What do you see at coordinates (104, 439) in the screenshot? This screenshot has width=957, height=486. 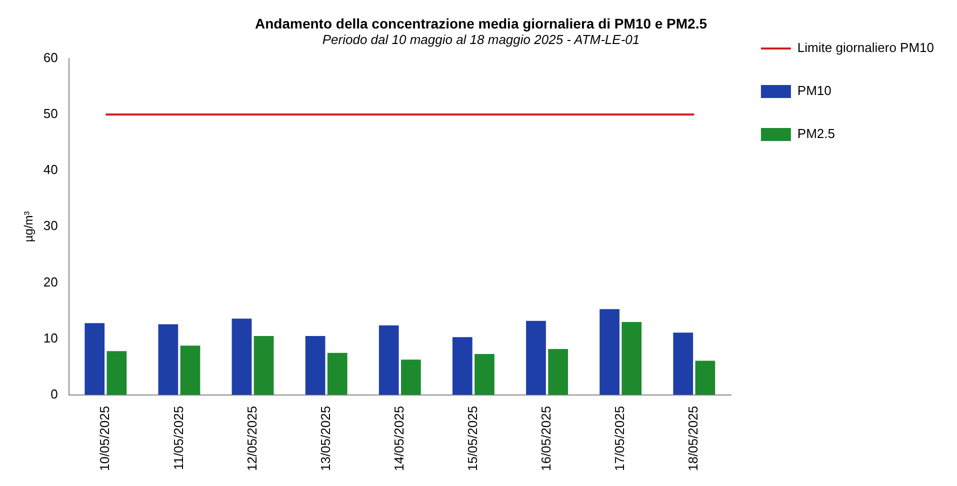 I see `x-tick-label: 10/05/2025` at bounding box center [104, 439].